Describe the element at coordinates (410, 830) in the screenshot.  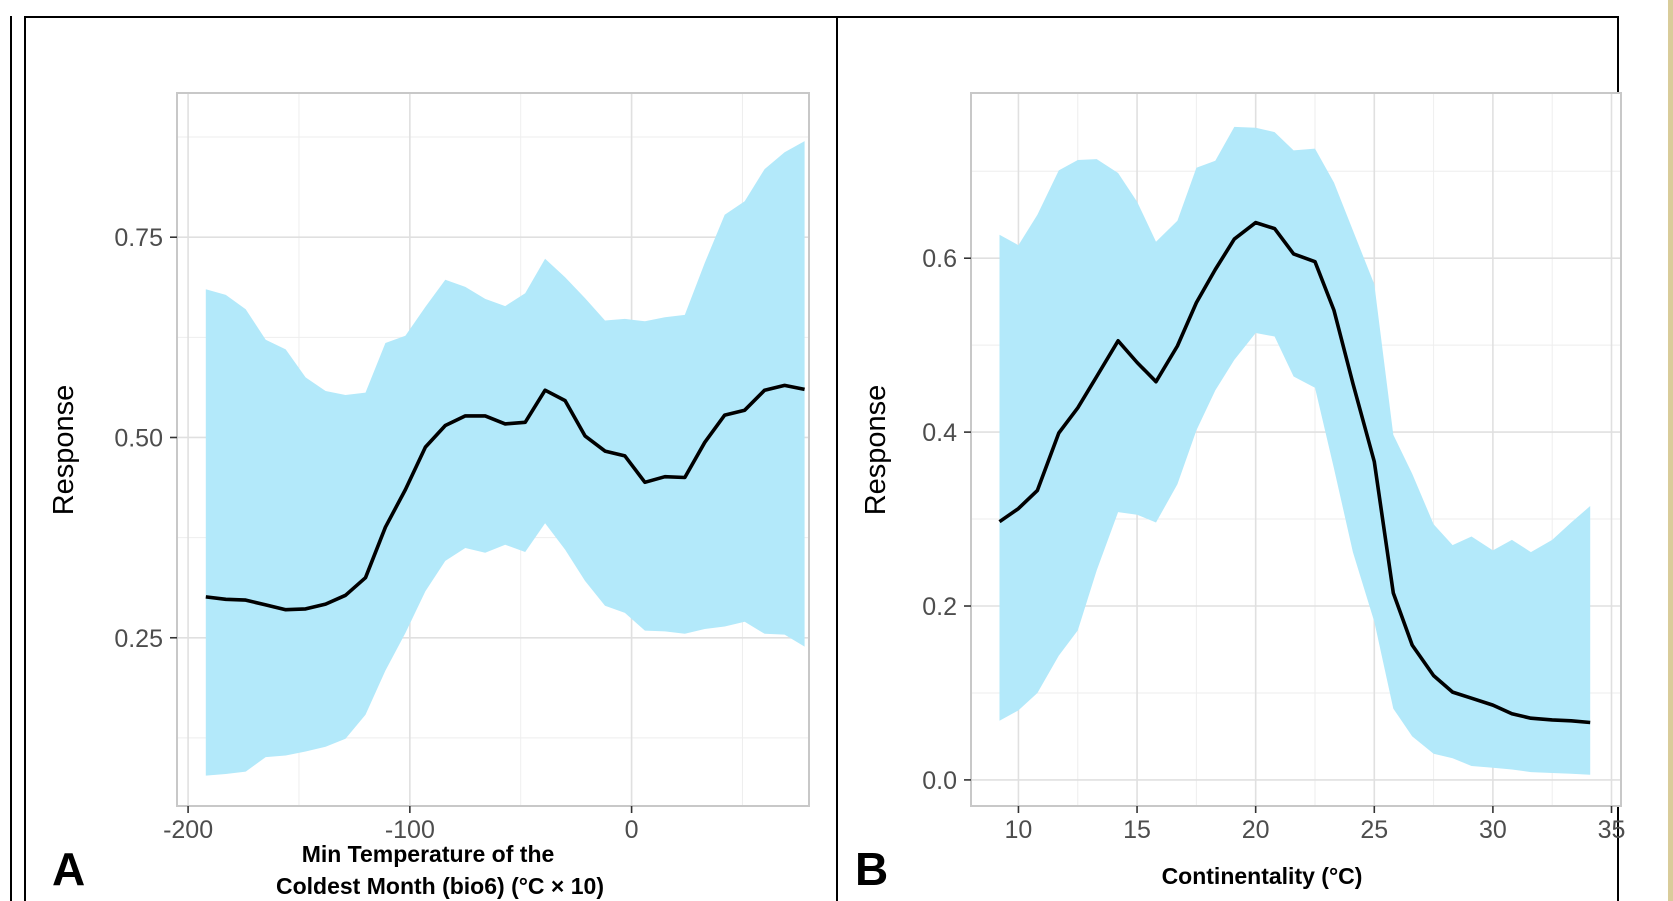
I see `x-tick-label: -100` at that location.